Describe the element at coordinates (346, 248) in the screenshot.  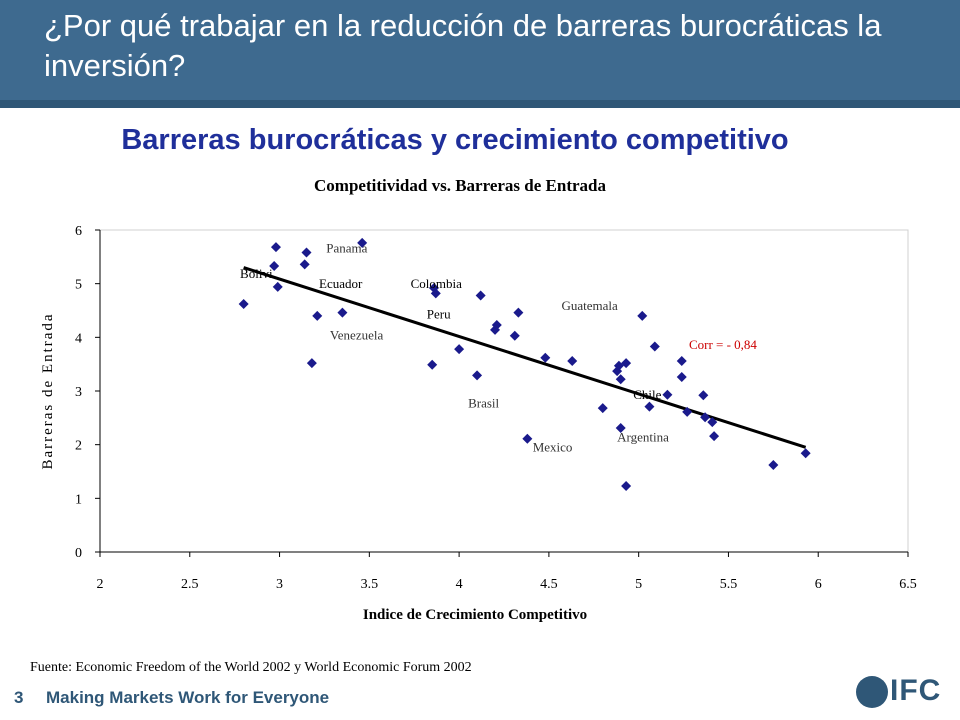
I see `annotation-label: Panama` at that location.